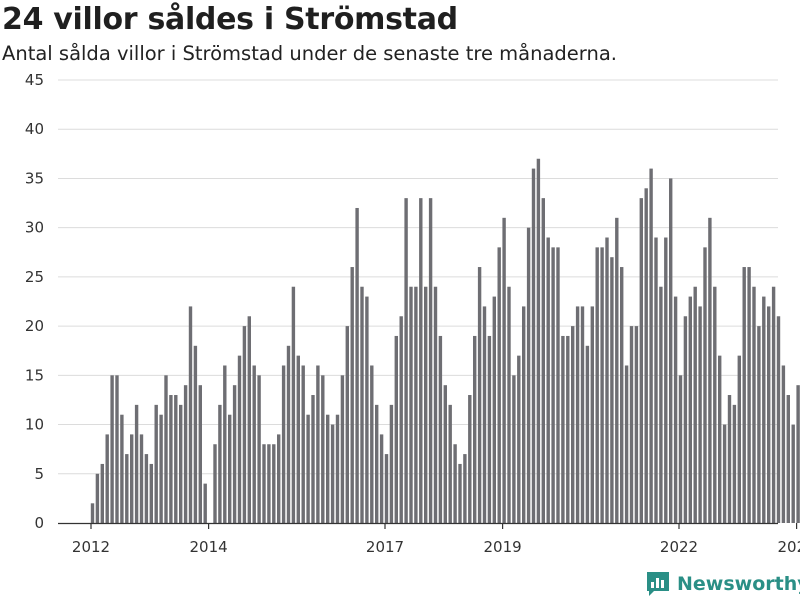  Describe the element at coordinates (34, 326) in the screenshot. I see `y-tick-label: 20` at that location.